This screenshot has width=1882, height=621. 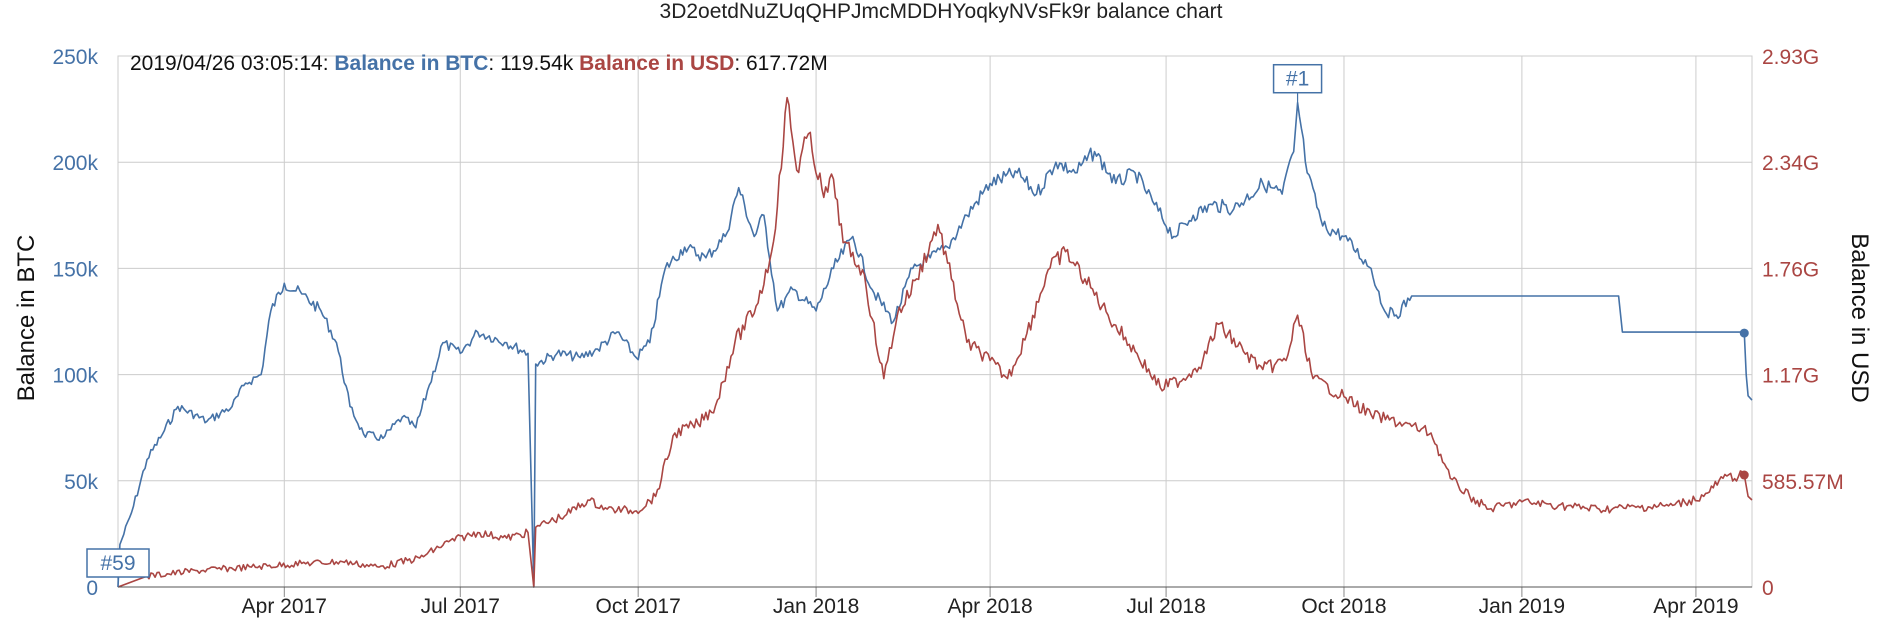 What do you see at coordinates (1790, 163) in the screenshot?
I see `y-right-tick-label: 2.34G` at bounding box center [1790, 163].